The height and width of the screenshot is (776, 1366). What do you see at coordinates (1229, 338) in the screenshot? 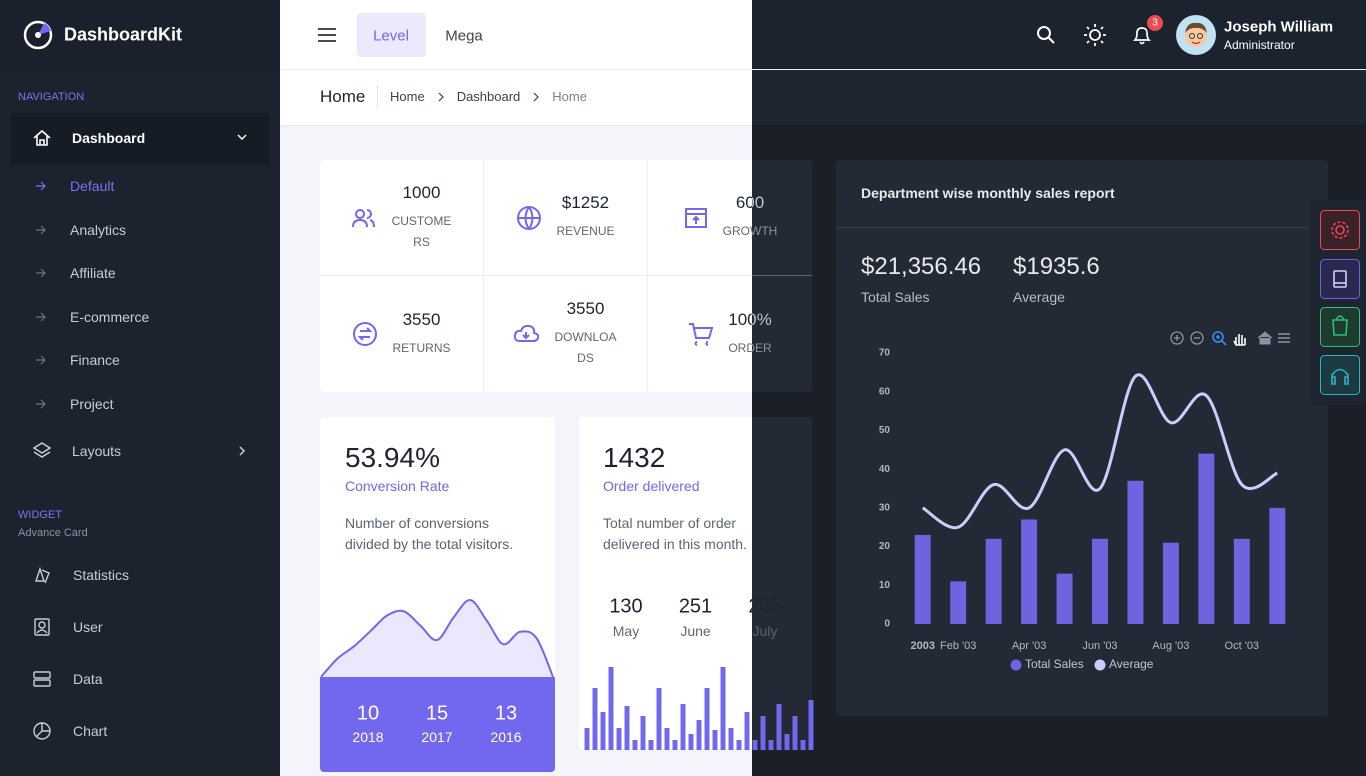
I see `chart-toolbar` at bounding box center [1229, 338].